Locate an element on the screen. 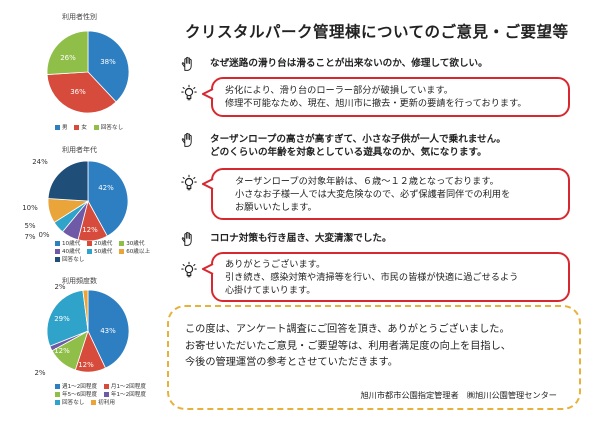  pie-chart-gender: 38% 36% 26% is located at coordinates (88, 72).